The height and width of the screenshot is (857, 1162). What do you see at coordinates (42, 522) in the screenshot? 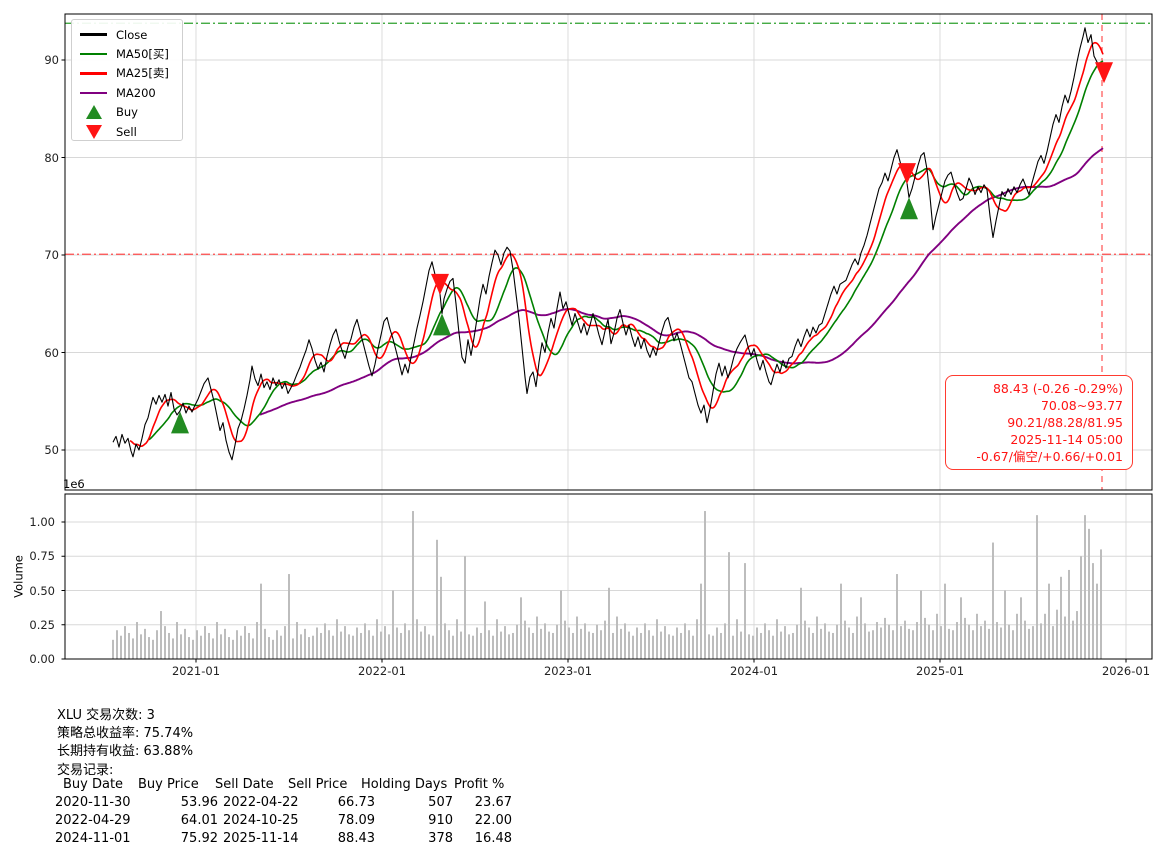
I see `volume-tick-label: 1.00` at bounding box center [42, 522].